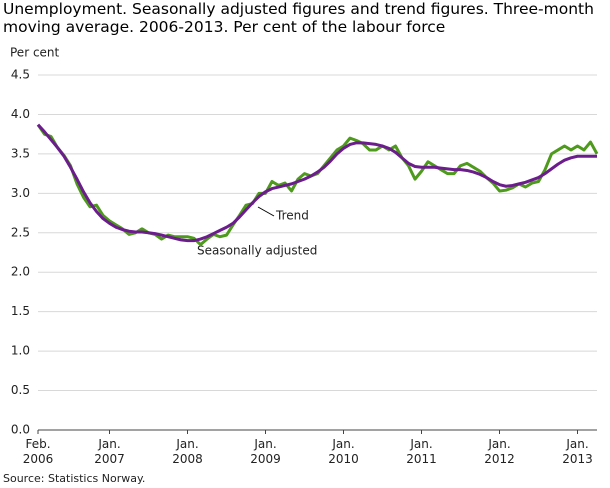  I want to click on x-tick-label: Jan. 2008, so click(187, 451).